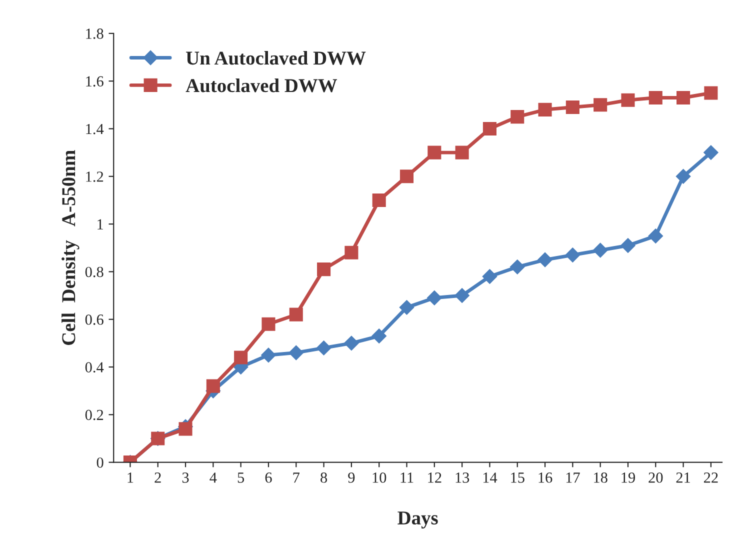 This screenshot has width=733, height=557. What do you see at coordinates (94, 415) in the screenshot?
I see `y-tick-label: 0.2` at bounding box center [94, 415].